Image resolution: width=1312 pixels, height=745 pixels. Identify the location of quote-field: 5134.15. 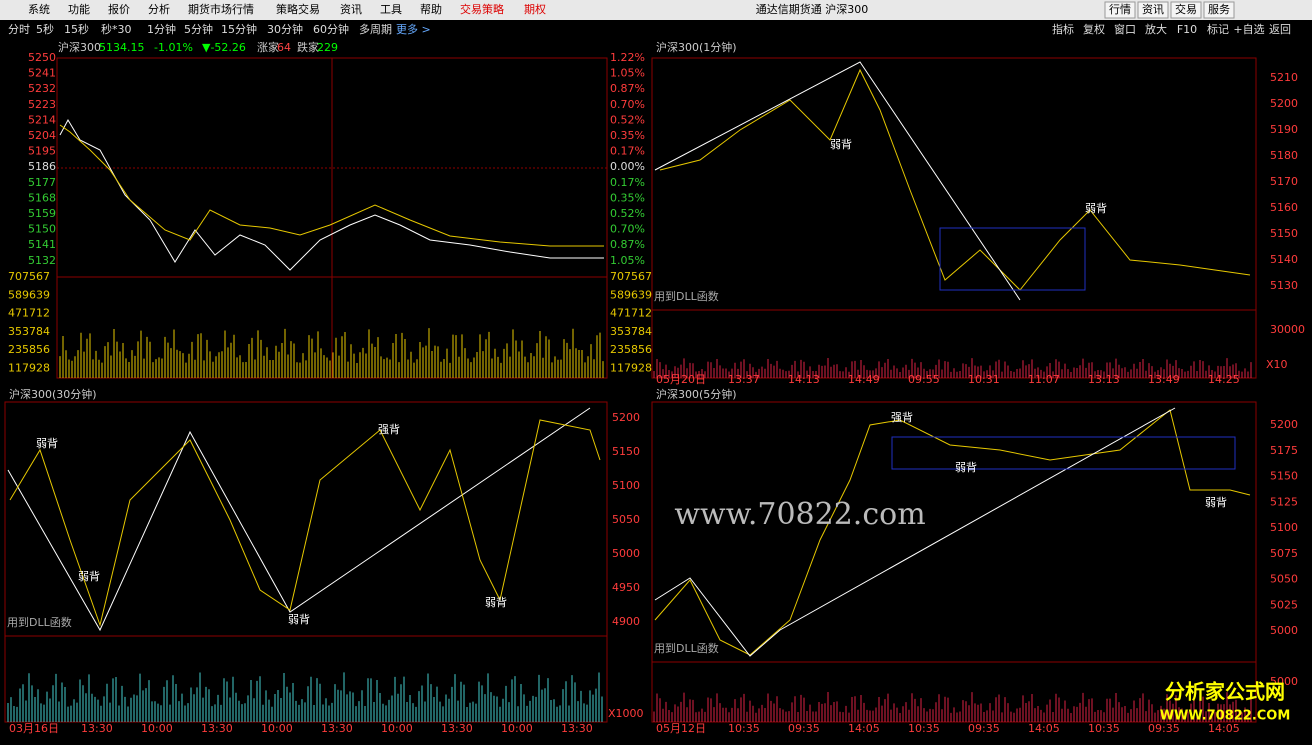
(122, 47).